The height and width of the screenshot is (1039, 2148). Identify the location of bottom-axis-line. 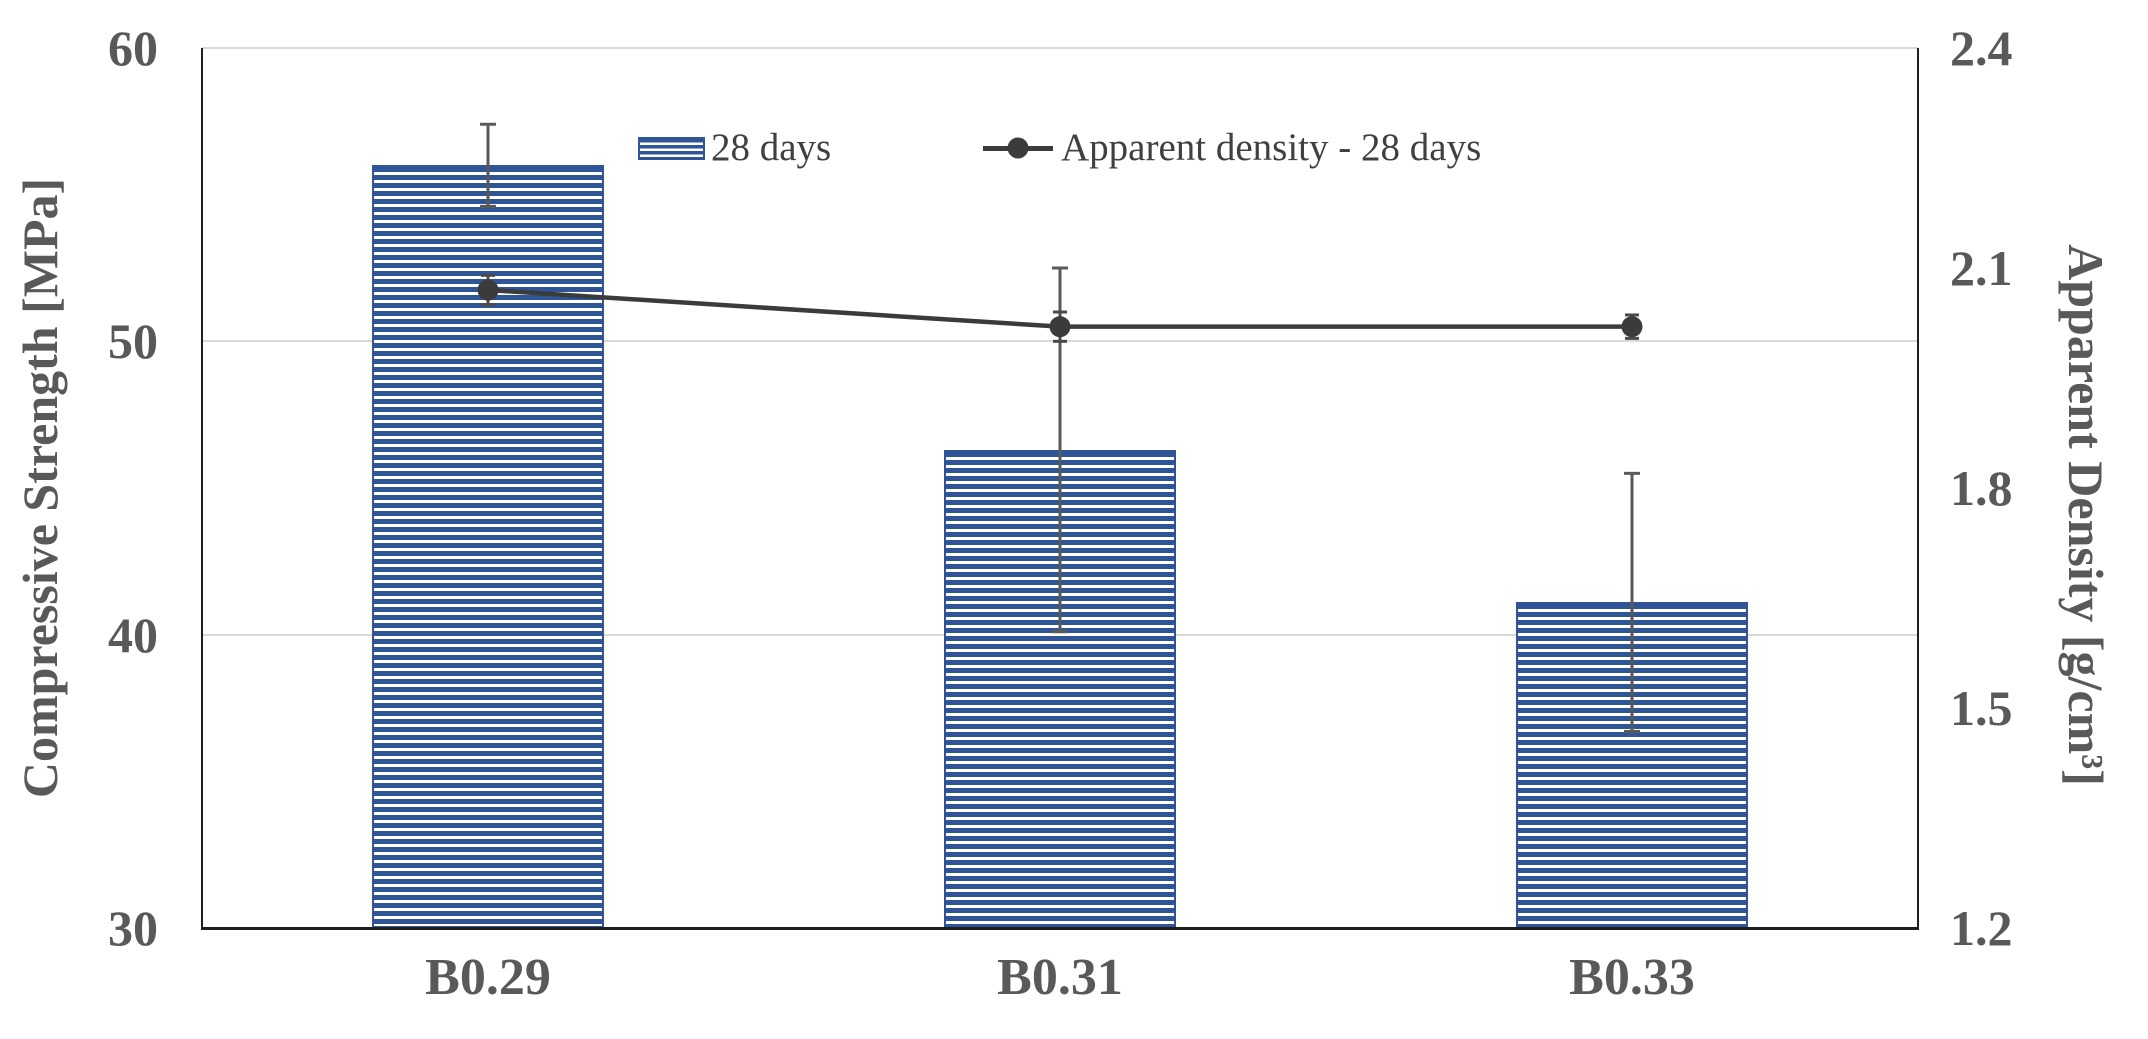
(1060, 928).